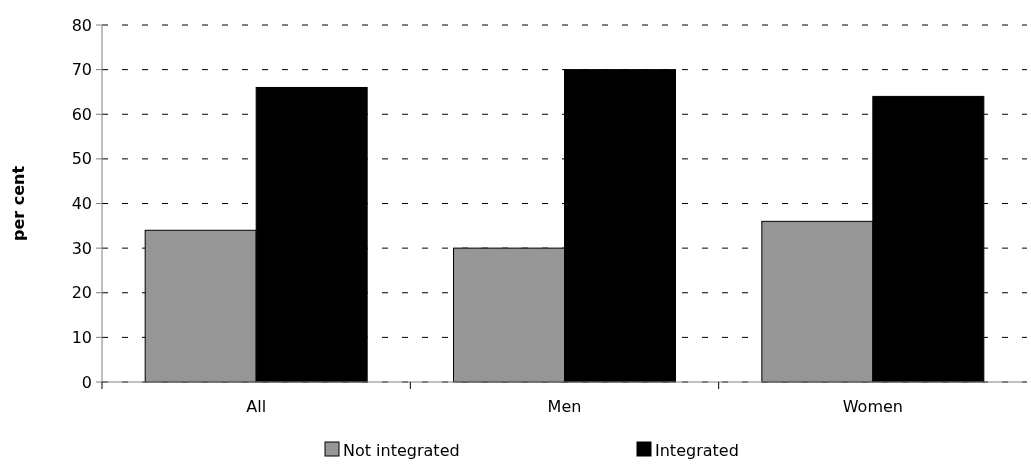 The height and width of the screenshot is (464, 1031). What do you see at coordinates (81, 337) in the screenshot?
I see `y-tick-label: 10` at bounding box center [81, 337].